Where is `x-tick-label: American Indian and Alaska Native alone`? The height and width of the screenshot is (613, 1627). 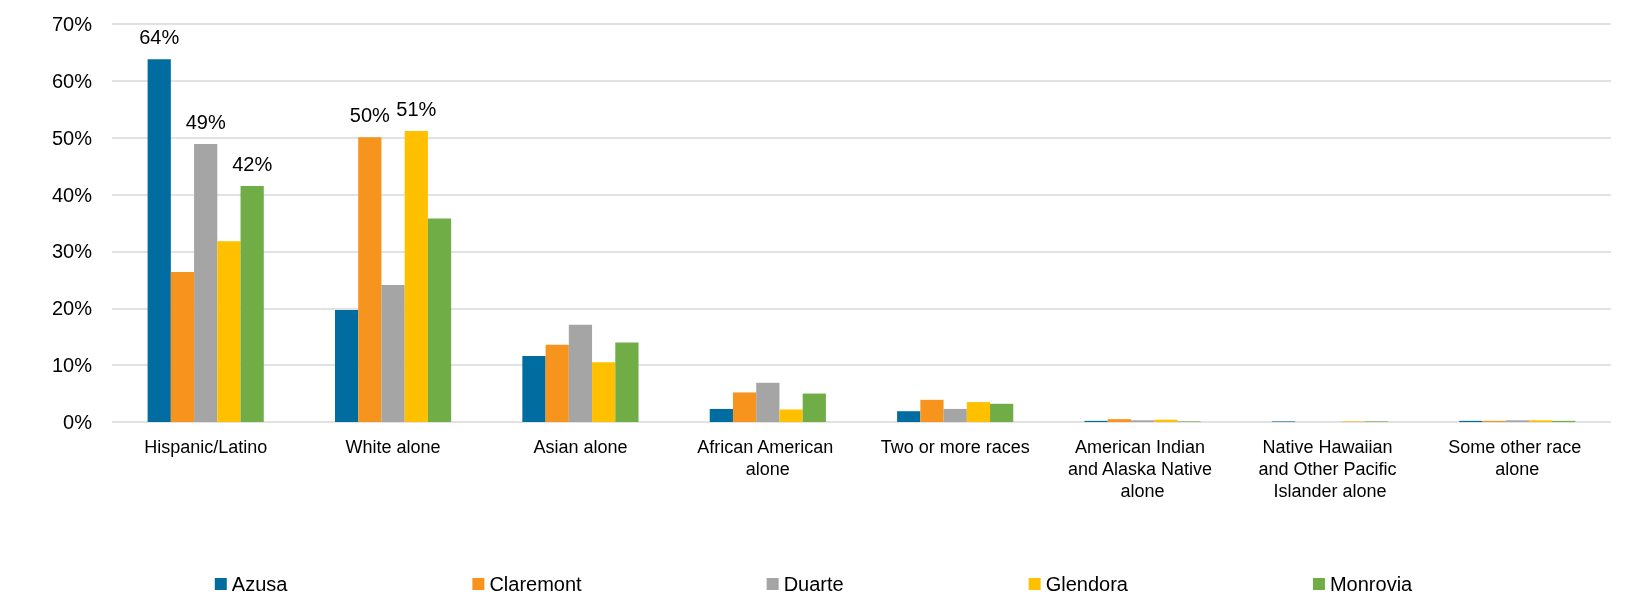 x-tick-label: American Indian and Alaska Native alone is located at coordinates (1143, 469).